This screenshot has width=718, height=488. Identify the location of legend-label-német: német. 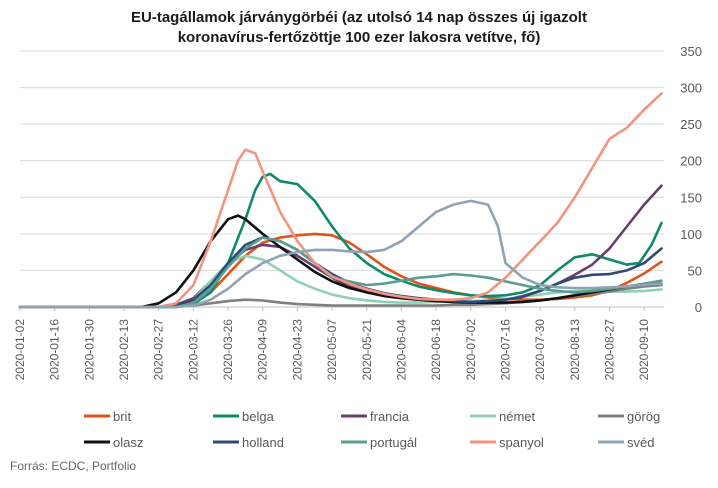
(517, 416).